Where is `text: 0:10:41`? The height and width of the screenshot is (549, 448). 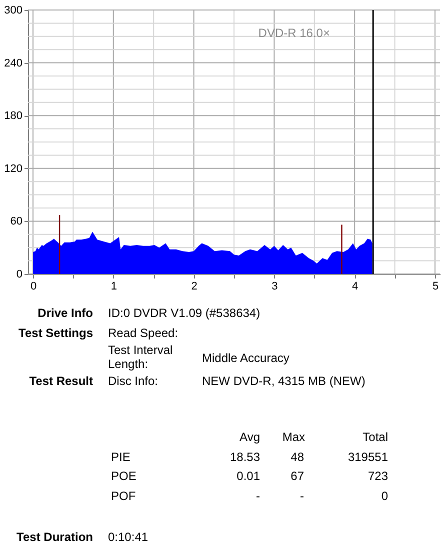 text: 0:10:41 is located at coordinates (128, 537).